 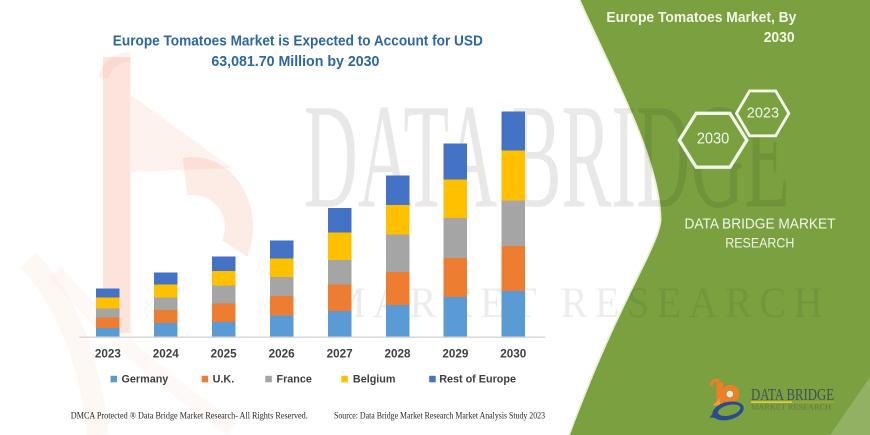 What do you see at coordinates (166, 355) in the screenshot?
I see `svg-text: 2024` at bounding box center [166, 355].